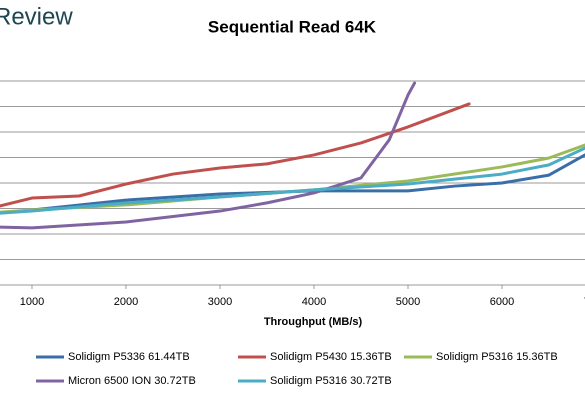 Image resolution: width=585 pixels, height=401 pixels. What do you see at coordinates (331, 357) in the screenshot?
I see `legend-label: Solidigm P5430 15.36TB` at bounding box center [331, 357].